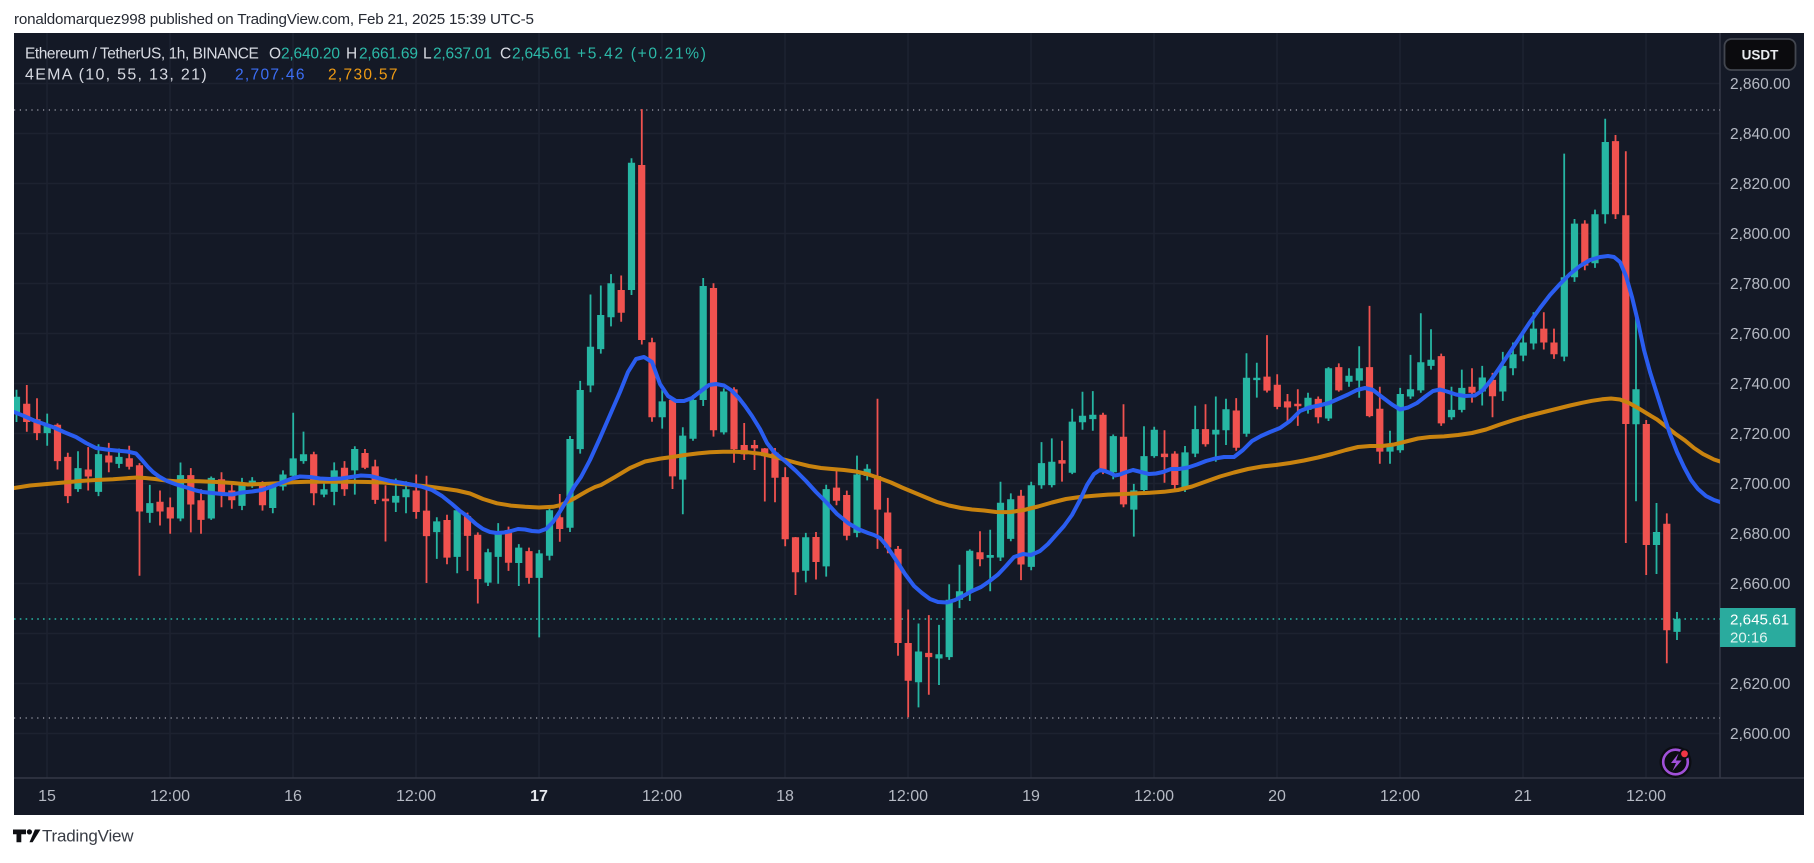  Describe the element at coordinates (642, 54) in the screenshot. I see `svg-text: +5.42 (+0.21%)` at that location.